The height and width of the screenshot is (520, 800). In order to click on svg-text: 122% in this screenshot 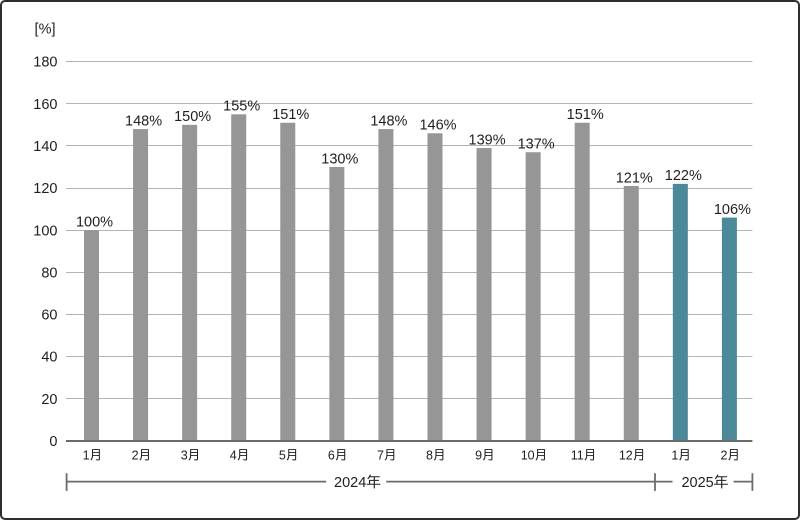, I will do `click(683, 176)`.